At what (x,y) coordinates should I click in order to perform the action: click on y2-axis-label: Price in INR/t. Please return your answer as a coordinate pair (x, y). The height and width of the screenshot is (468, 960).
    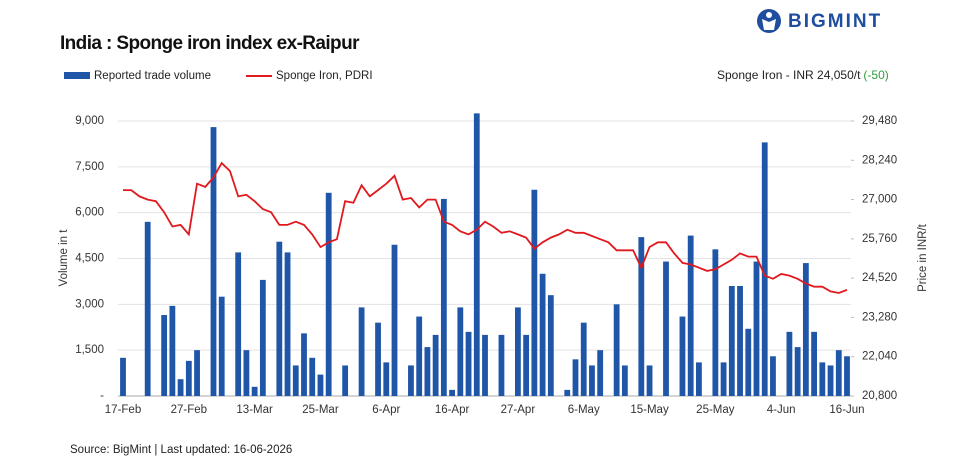
    Looking at the image, I should click on (923, 257).